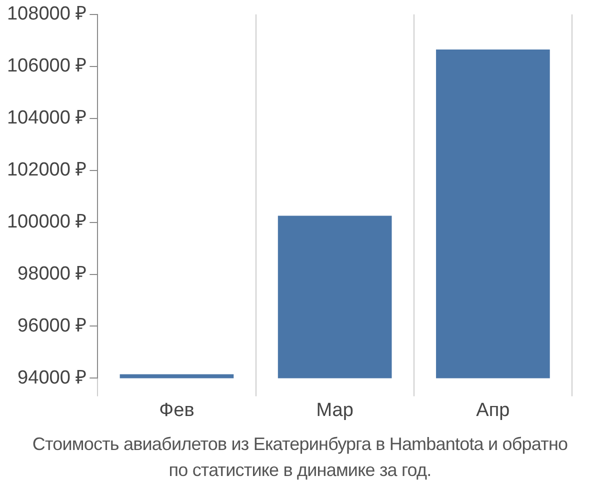 This screenshot has height=500, width=600. What do you see at coordinates (52, 273) in the screenshot?
I see `y-tick-label: 98000 ₽` at bounding box center [52, 273].